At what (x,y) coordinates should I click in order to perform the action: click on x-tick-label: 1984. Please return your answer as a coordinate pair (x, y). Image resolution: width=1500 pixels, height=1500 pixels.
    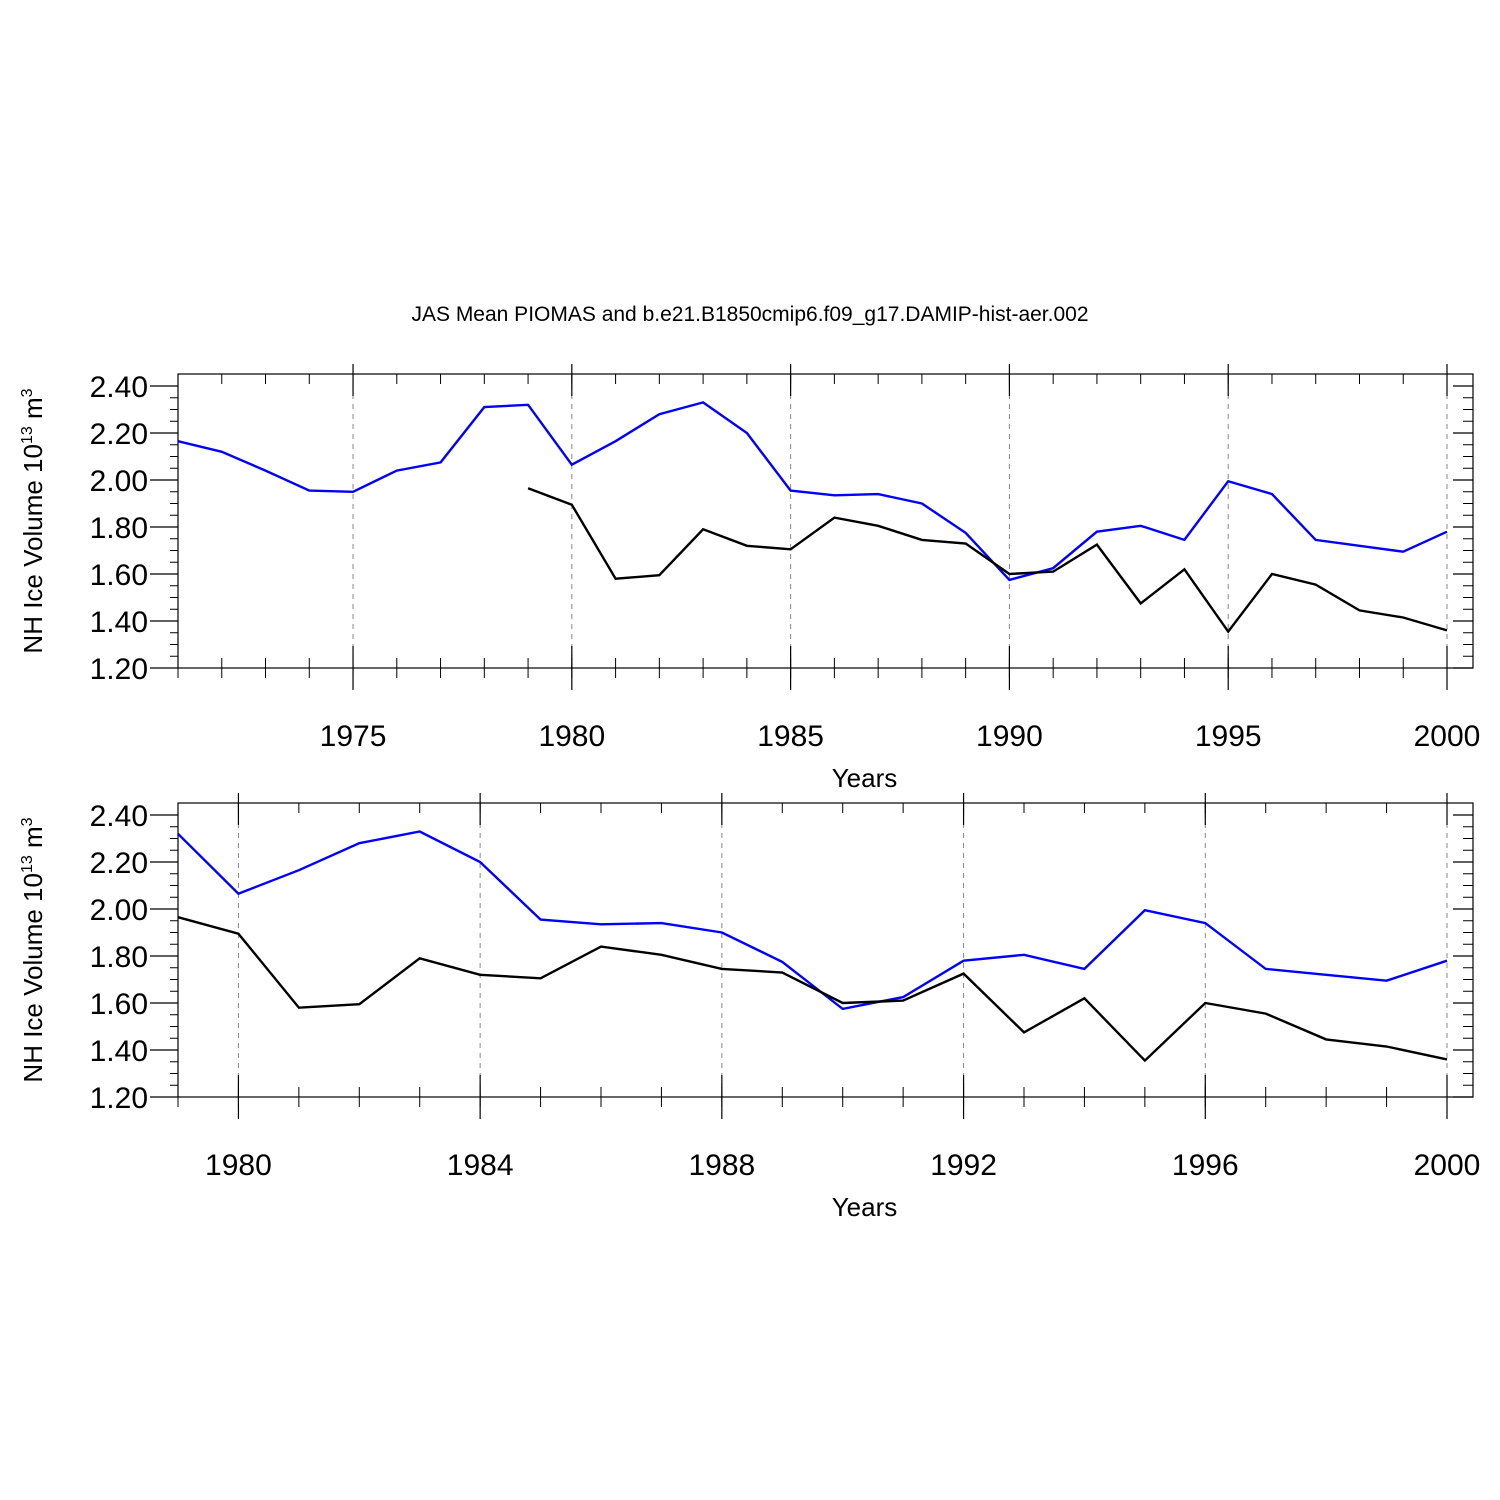
    Looking at the image, I should click on (480, 1165).